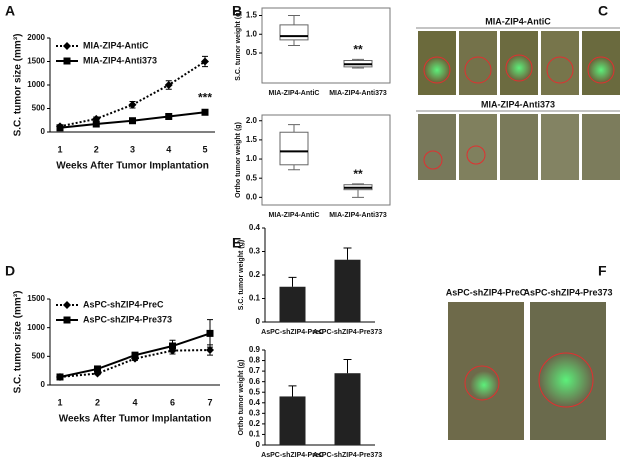 This screenshot has width=623, height=464. I want to click on image-label: AsPC-shZIP4-PreC, so click(486, 292).